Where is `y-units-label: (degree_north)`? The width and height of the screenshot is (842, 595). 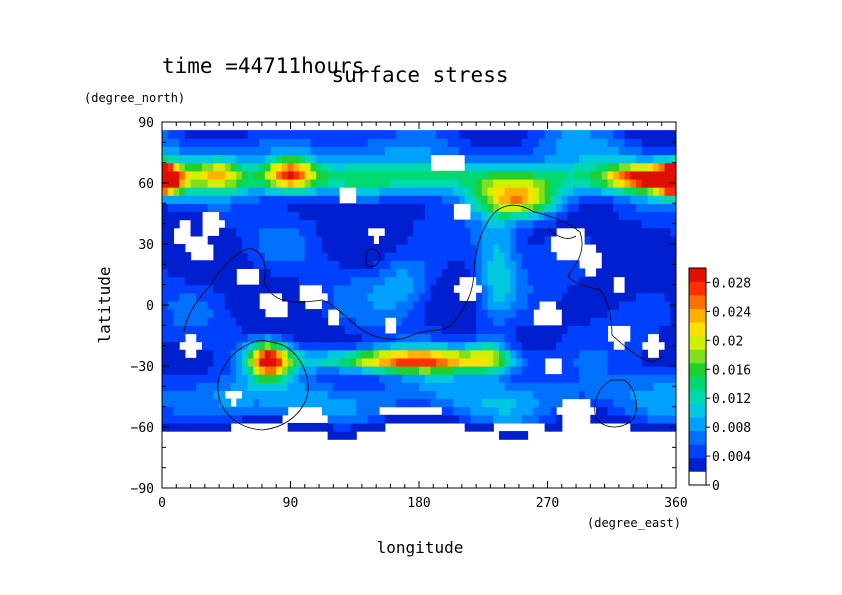 y-units-label: (degree_north) is located at coordinates (134, 98).